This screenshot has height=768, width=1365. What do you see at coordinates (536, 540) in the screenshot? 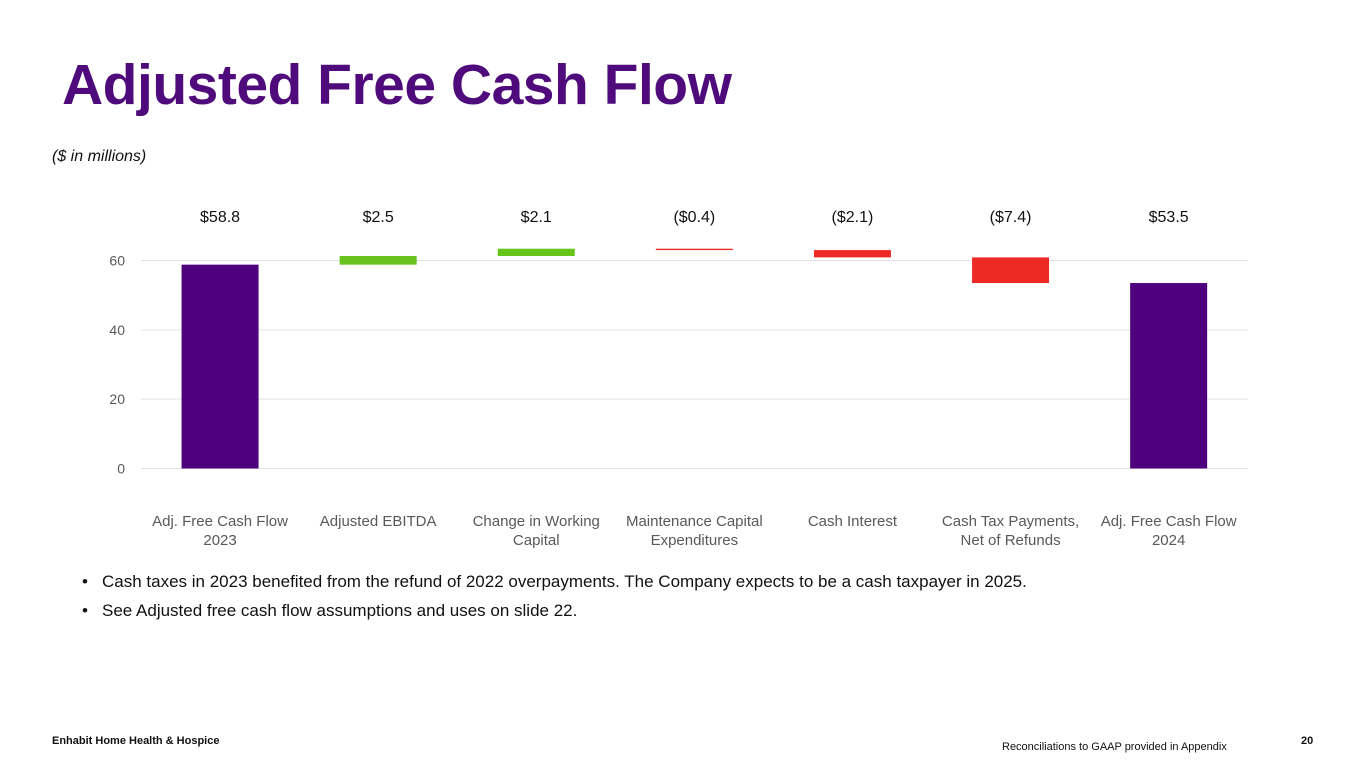
I see `category-label: Capital` at bounding box center [536, 540].